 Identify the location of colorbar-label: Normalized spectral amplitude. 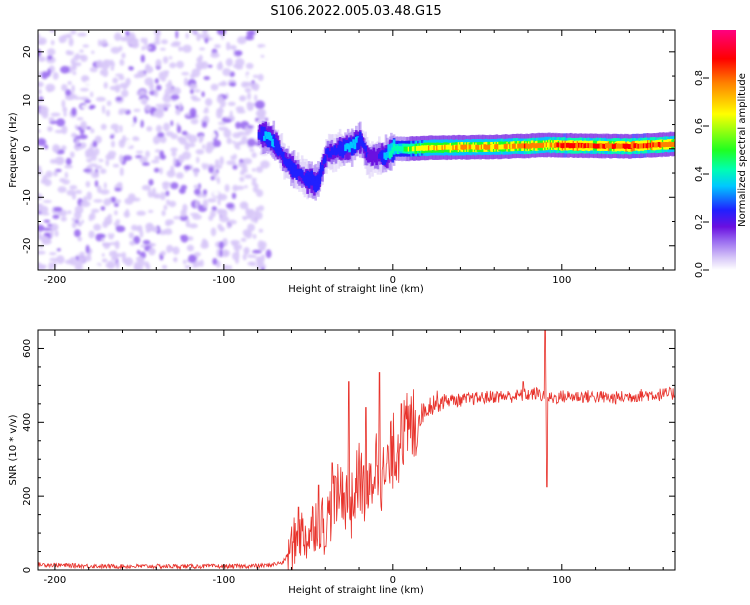
(742, 150).